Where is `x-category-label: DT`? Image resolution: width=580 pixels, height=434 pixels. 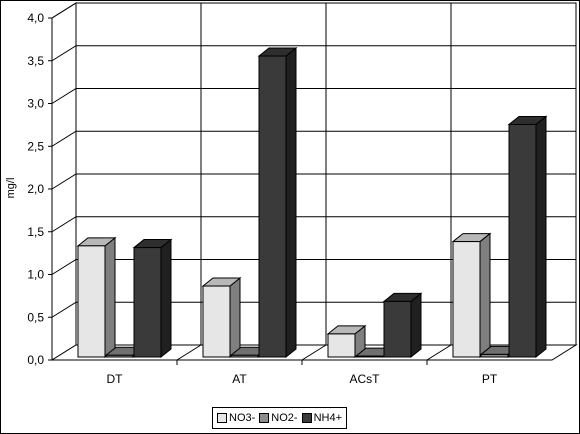 x-category-label: DT is located at coordinates (115, 379).